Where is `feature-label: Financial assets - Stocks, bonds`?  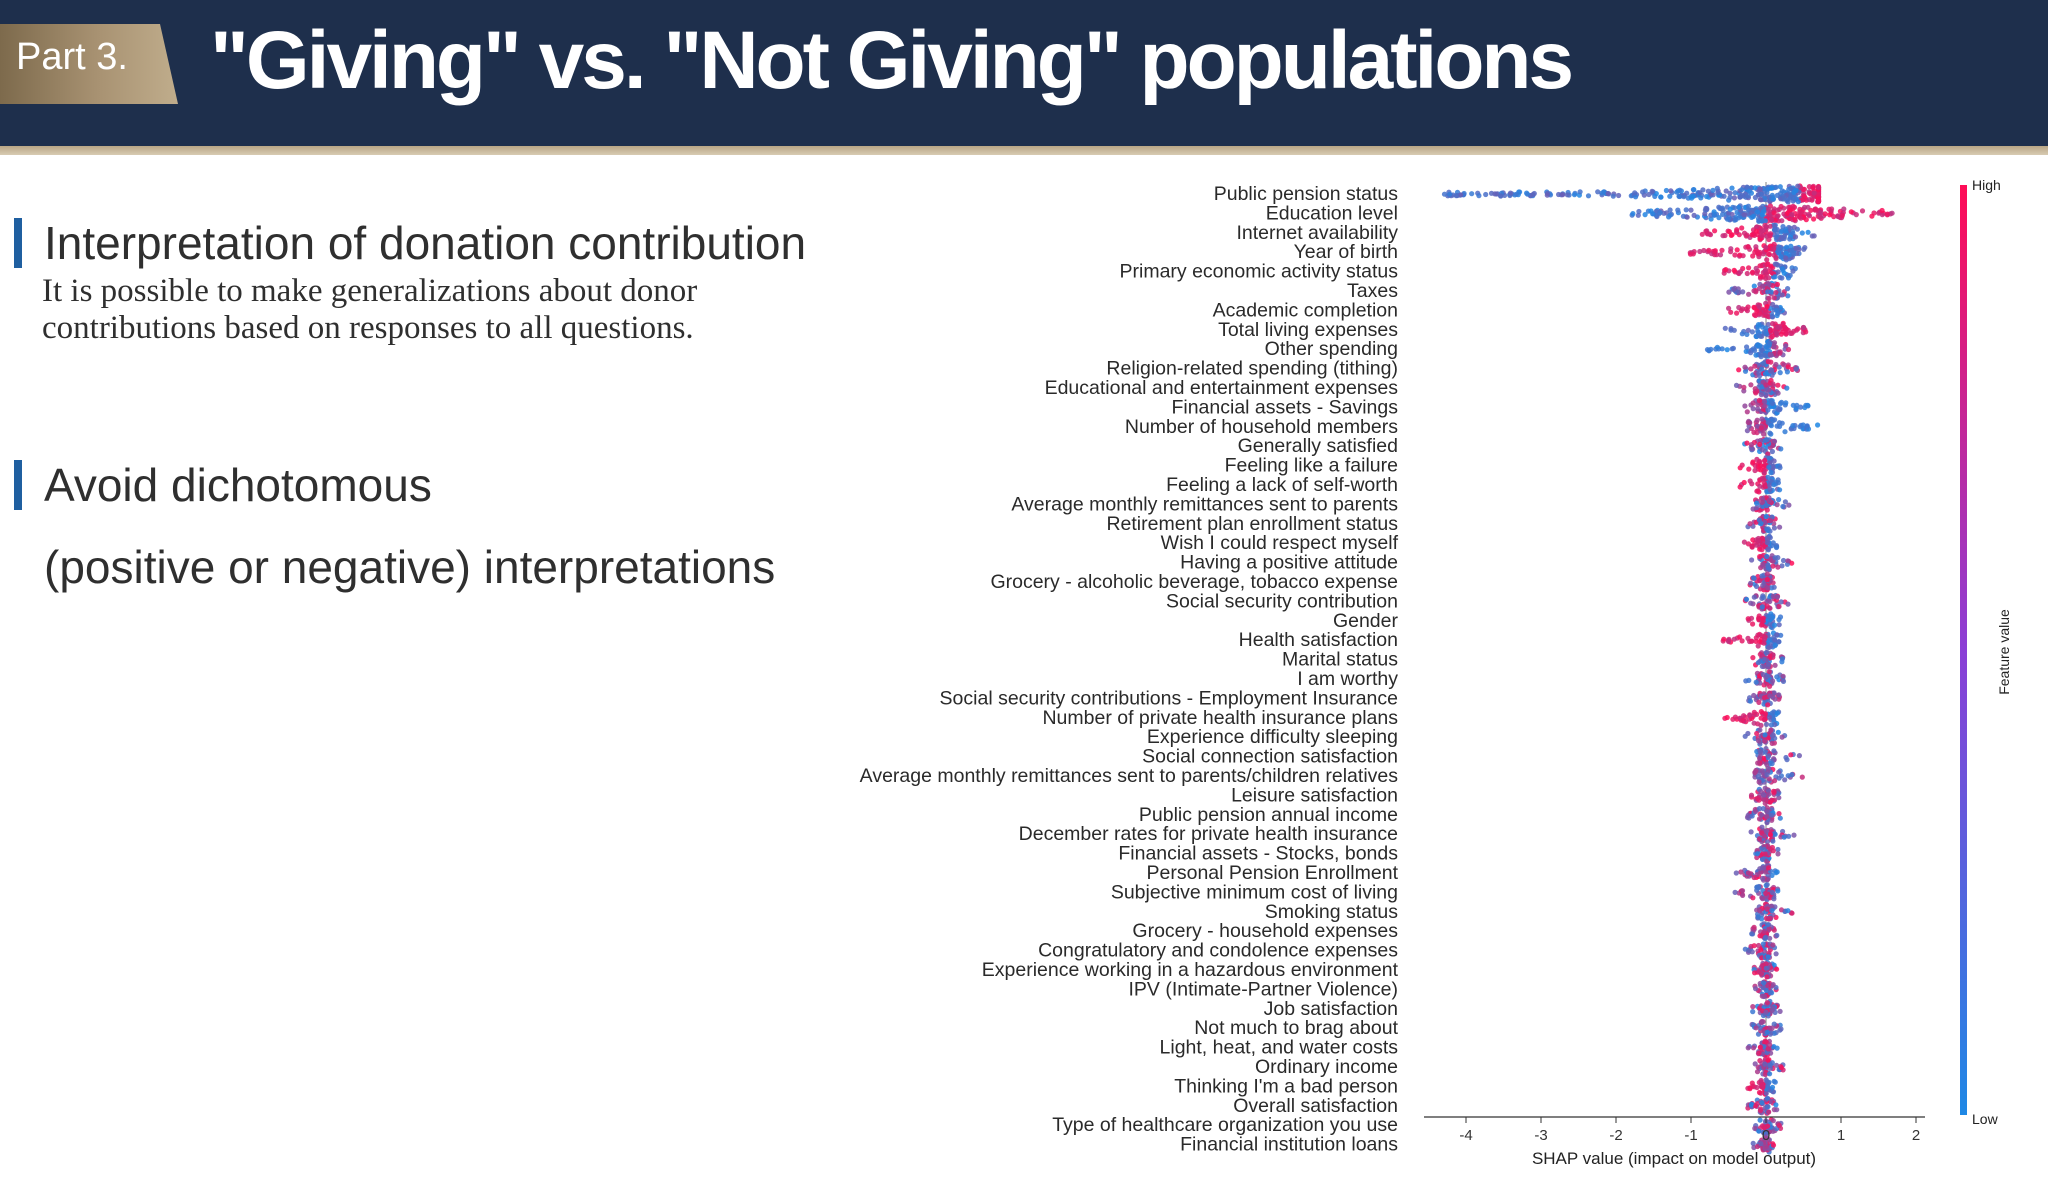
feature-label: Financial assets - Stocks, bonds is located at coordinates (1258, 854).